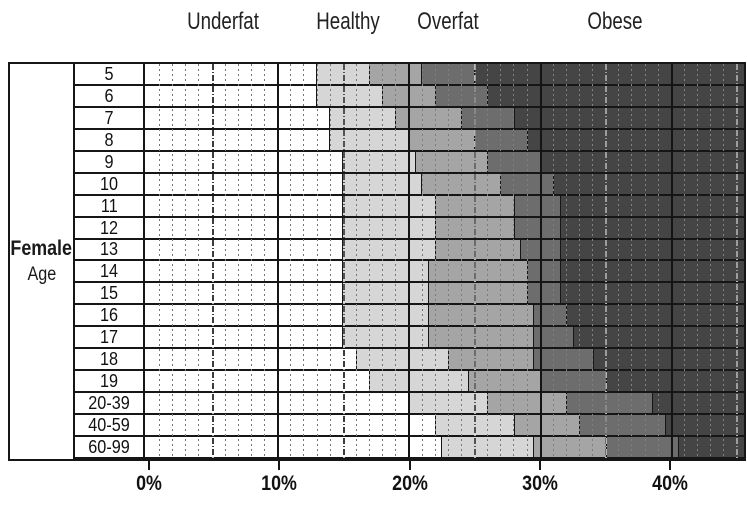 The width and height of the screenshot is (747, 509). I want to click on age-row: 40-59, so click(409, 426).